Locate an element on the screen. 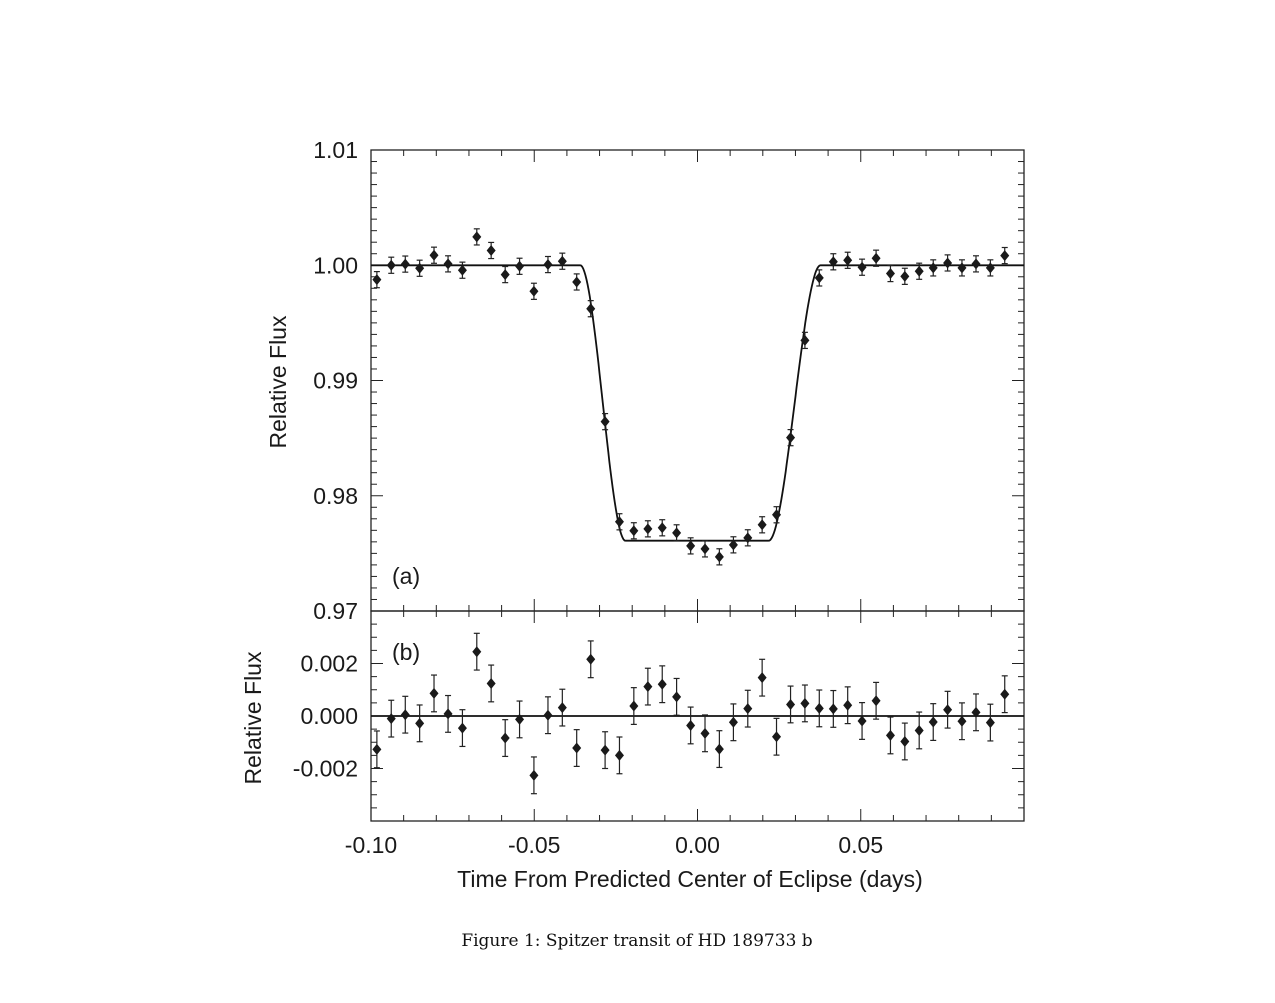 The width and height of the screenshot is (1275, 1003). y-tick-label: -0.002 is located at coordinates (325, 769).